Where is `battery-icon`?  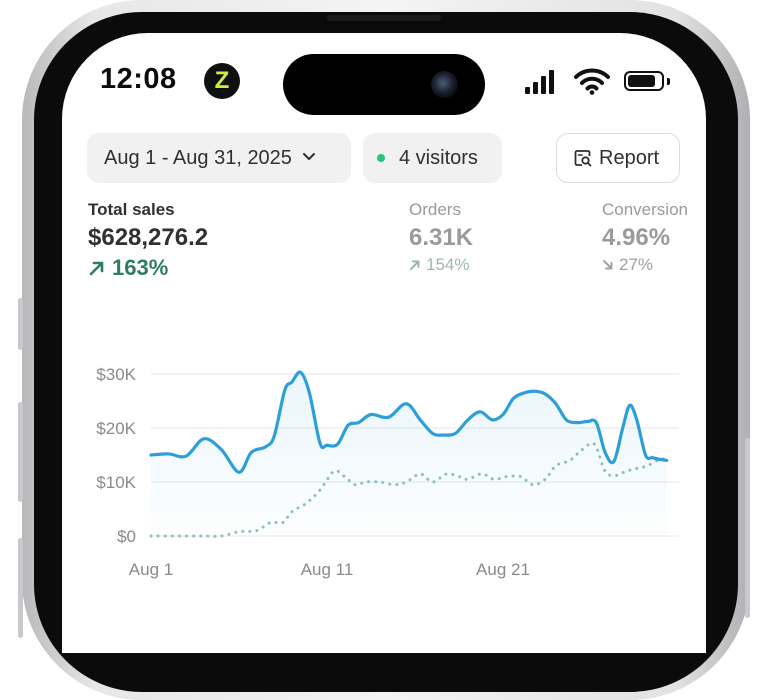
battery-icon is located at coordinates (644, 81).